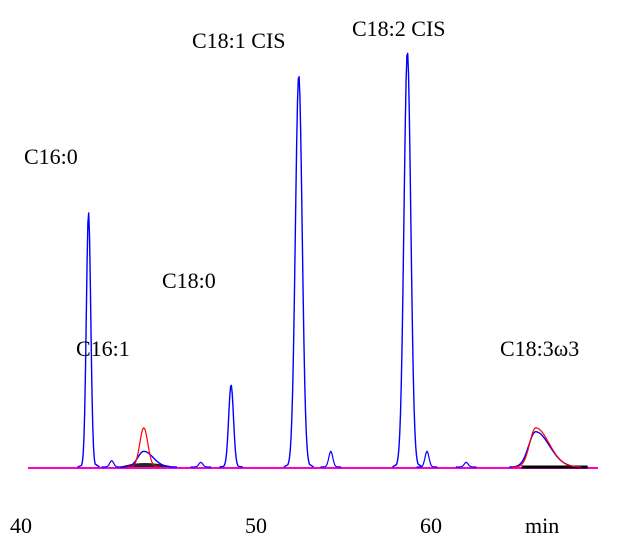  What do you see at coordinates (540, 348) in the screenshot?
I see `peak-label-c18-3w3: C18:3ω3` at bounding box center [540, 348].